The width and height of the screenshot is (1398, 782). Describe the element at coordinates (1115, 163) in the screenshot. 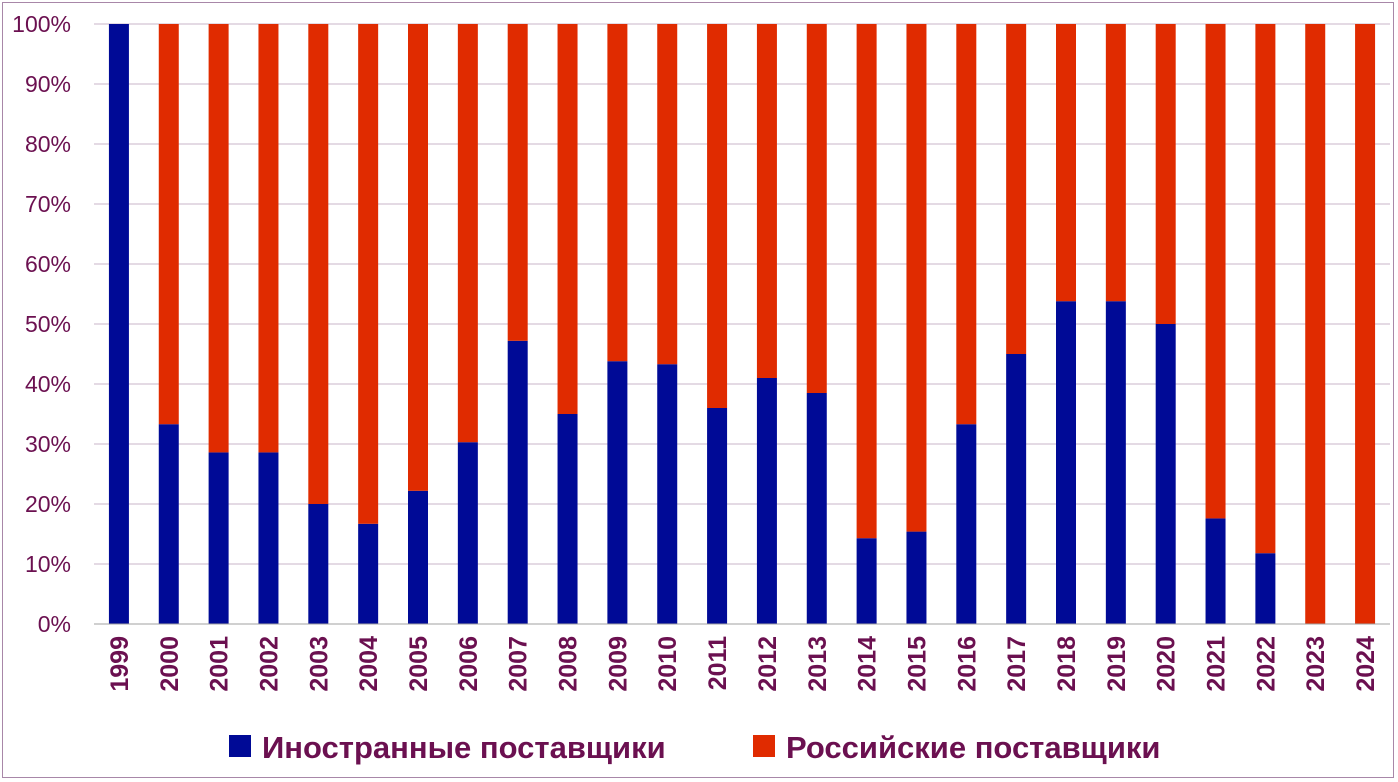

I see `bar-russian-2019` at that location.